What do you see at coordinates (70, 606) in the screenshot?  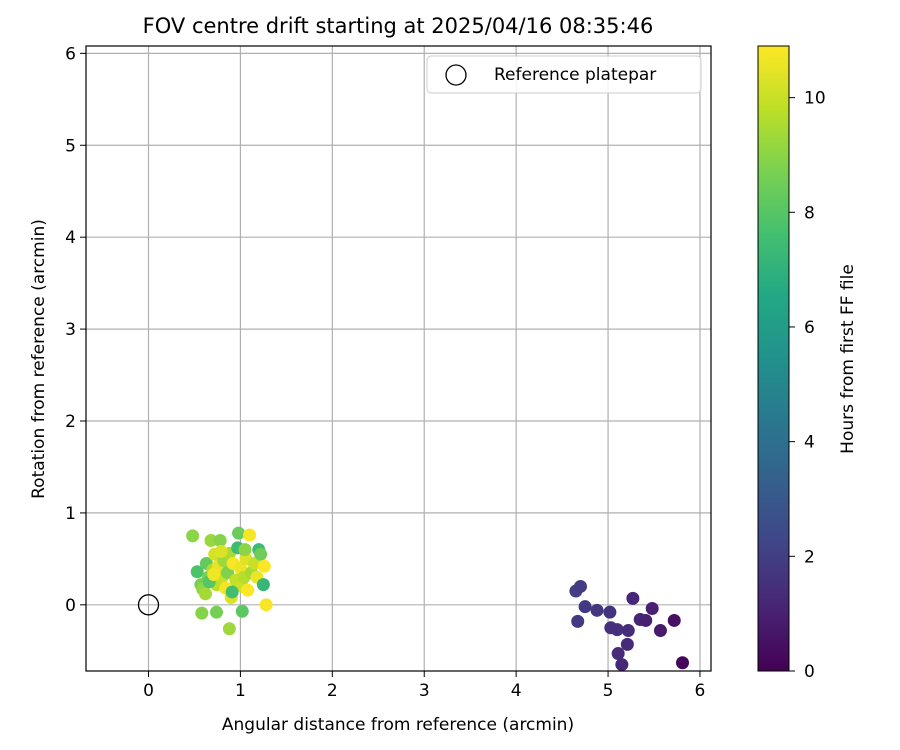 I see `y-tick-label: 0` at bounding box center [70, 606].